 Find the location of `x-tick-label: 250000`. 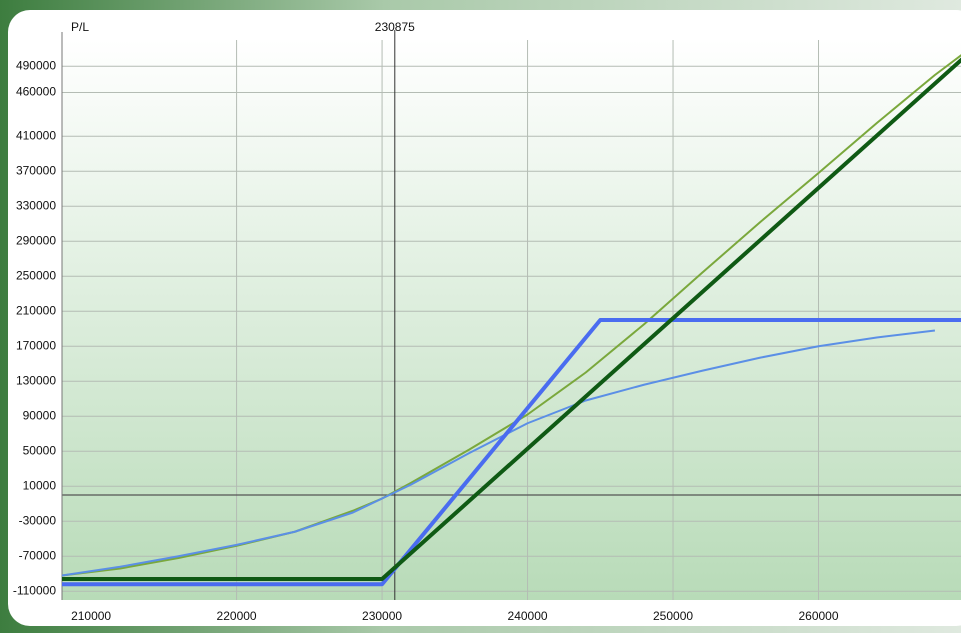

x-tick-label: 250000 is located at coordinates (673, 616).